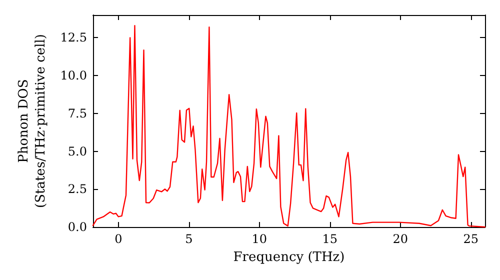  Describe the element at coordinates (189, 239) in the screenshot. I see `x-tick-label: 5` at that location.